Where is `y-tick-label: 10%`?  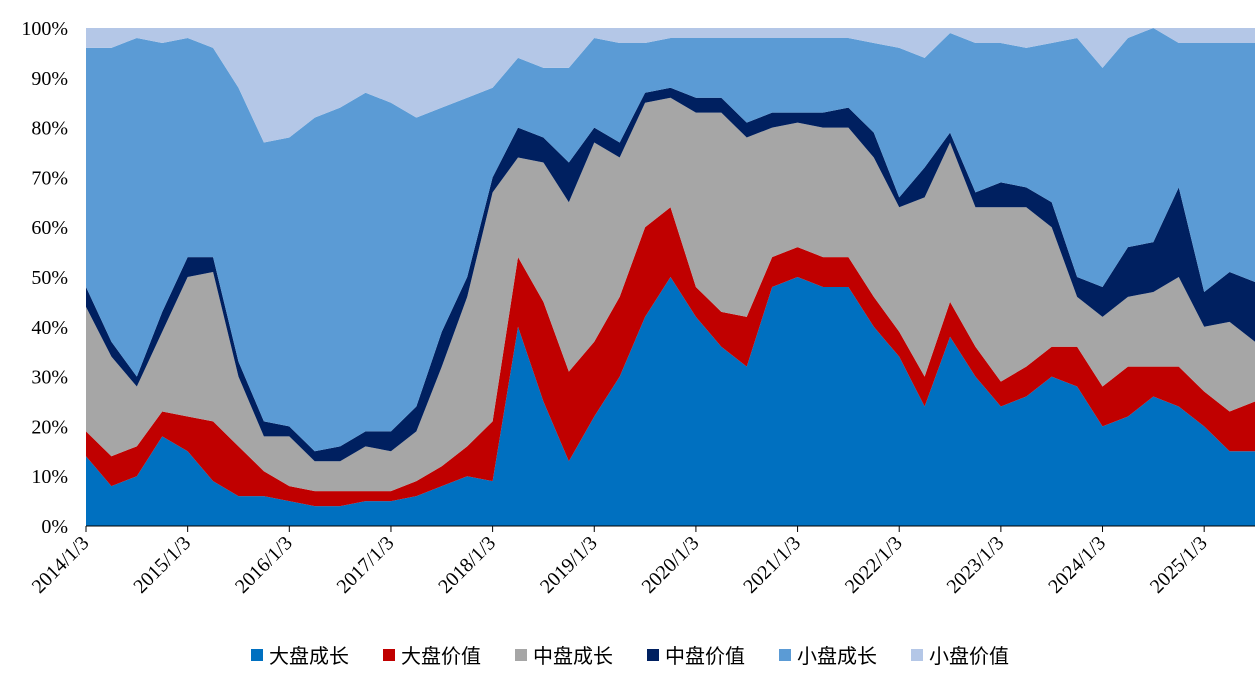 y-tick-label: 10% is located at coordinates (49, 477).